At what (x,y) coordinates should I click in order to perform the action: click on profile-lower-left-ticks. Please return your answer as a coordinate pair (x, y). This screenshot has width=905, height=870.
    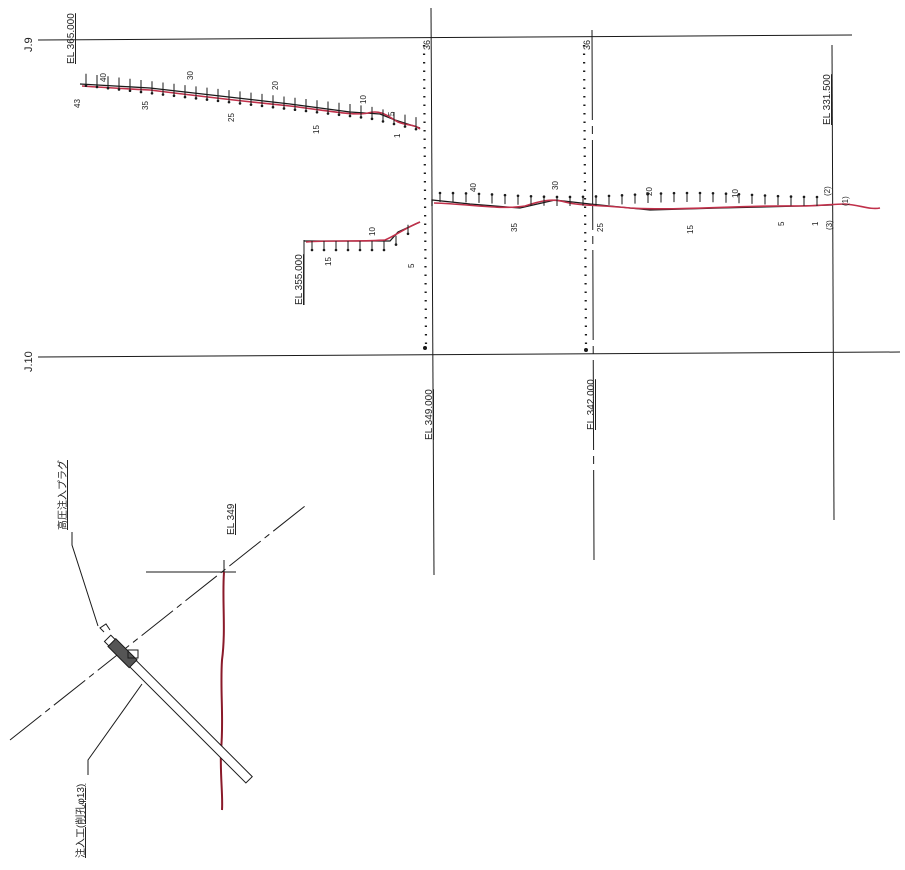
    Looking at the image, I should click on (360, 238).